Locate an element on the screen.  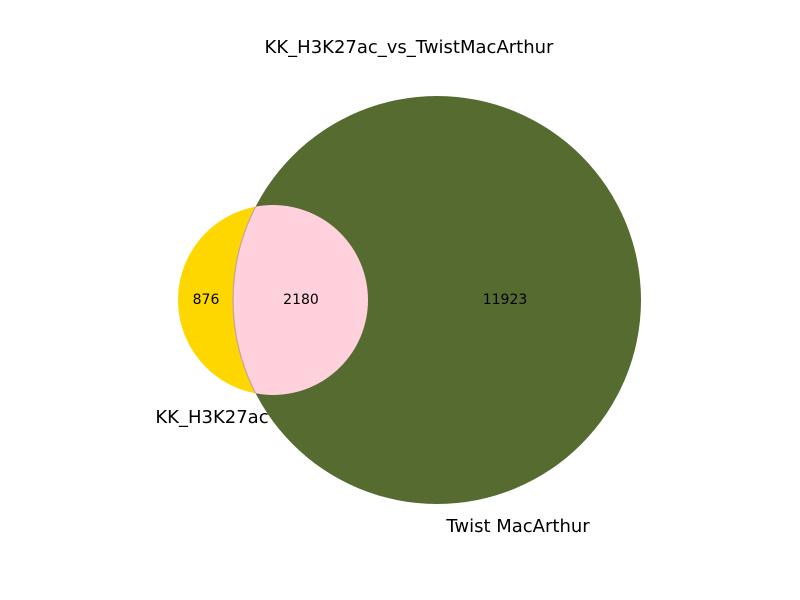
count-only-b: 11923 is located at coordinates (505, 300).